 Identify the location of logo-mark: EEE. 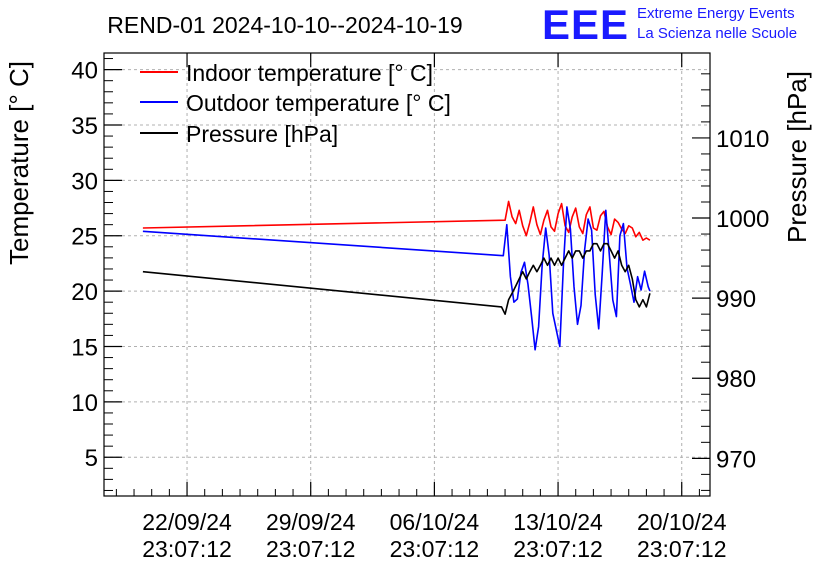
(585, 24).